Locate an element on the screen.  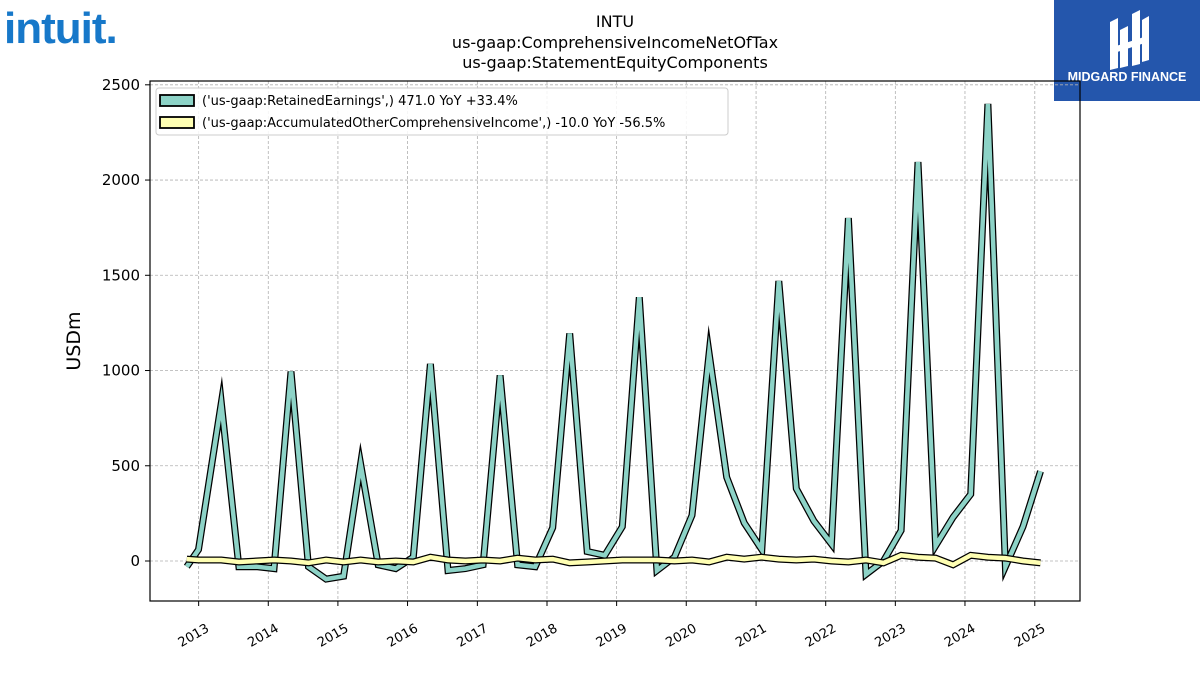
midgard-finance-logo: MIDGARD FINANCE is located at coordinates (1127, 50).